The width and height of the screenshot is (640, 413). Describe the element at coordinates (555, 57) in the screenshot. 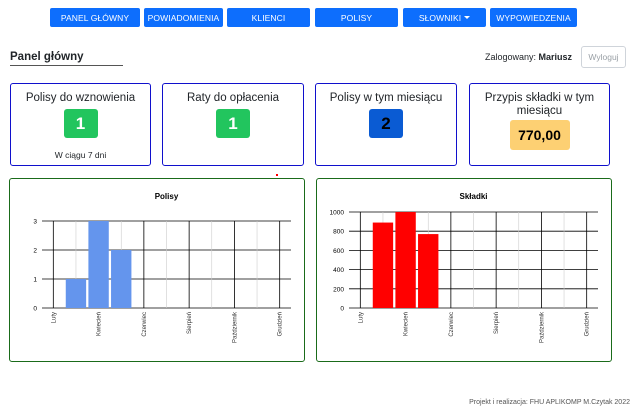

I see `user-name: Mariusz` at that location.